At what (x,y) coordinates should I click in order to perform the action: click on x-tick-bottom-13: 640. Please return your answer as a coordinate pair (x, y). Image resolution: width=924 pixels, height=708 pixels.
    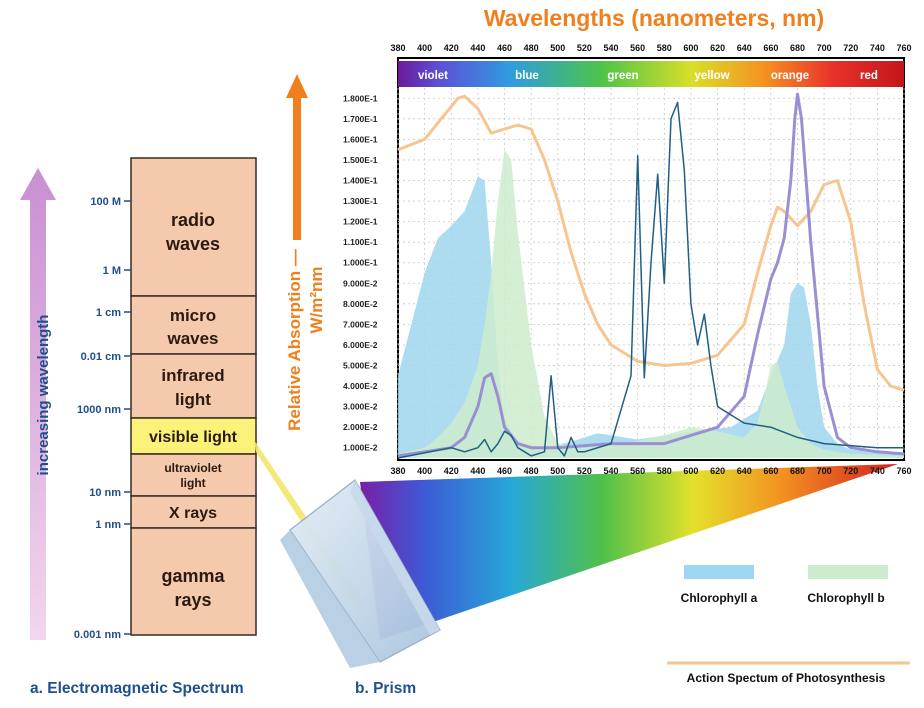
    Looking at the image, I should click on (744, 471).